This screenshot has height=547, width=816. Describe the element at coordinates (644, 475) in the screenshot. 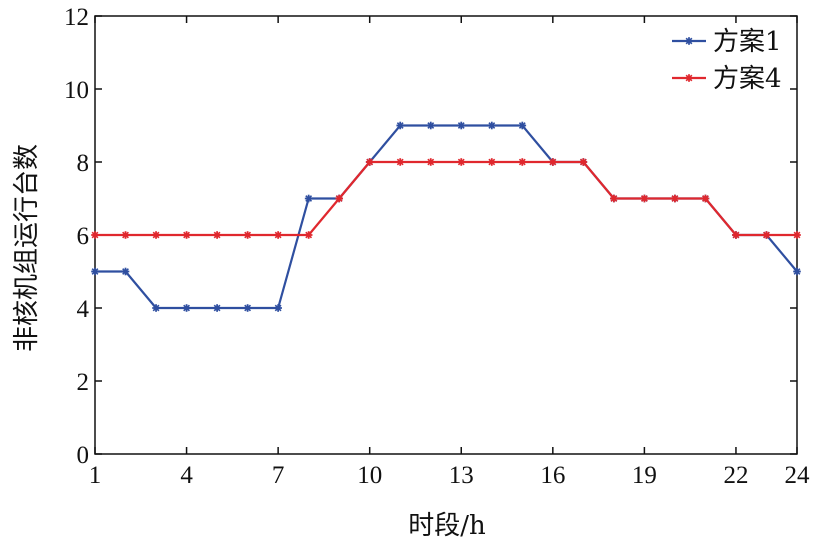

I see `x-tick-label: 19` at that location.